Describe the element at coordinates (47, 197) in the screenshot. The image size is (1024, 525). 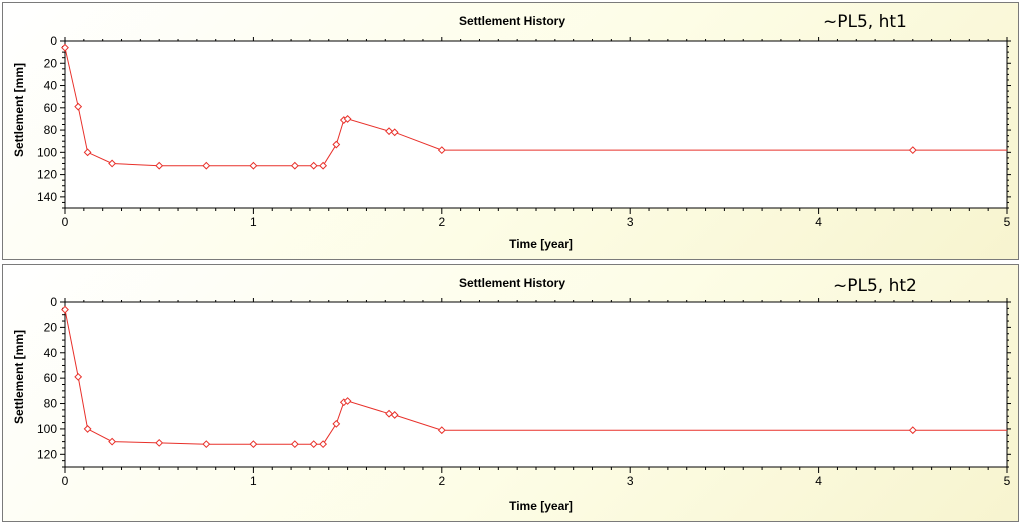
I see `y-tick-label: 140` at that location.